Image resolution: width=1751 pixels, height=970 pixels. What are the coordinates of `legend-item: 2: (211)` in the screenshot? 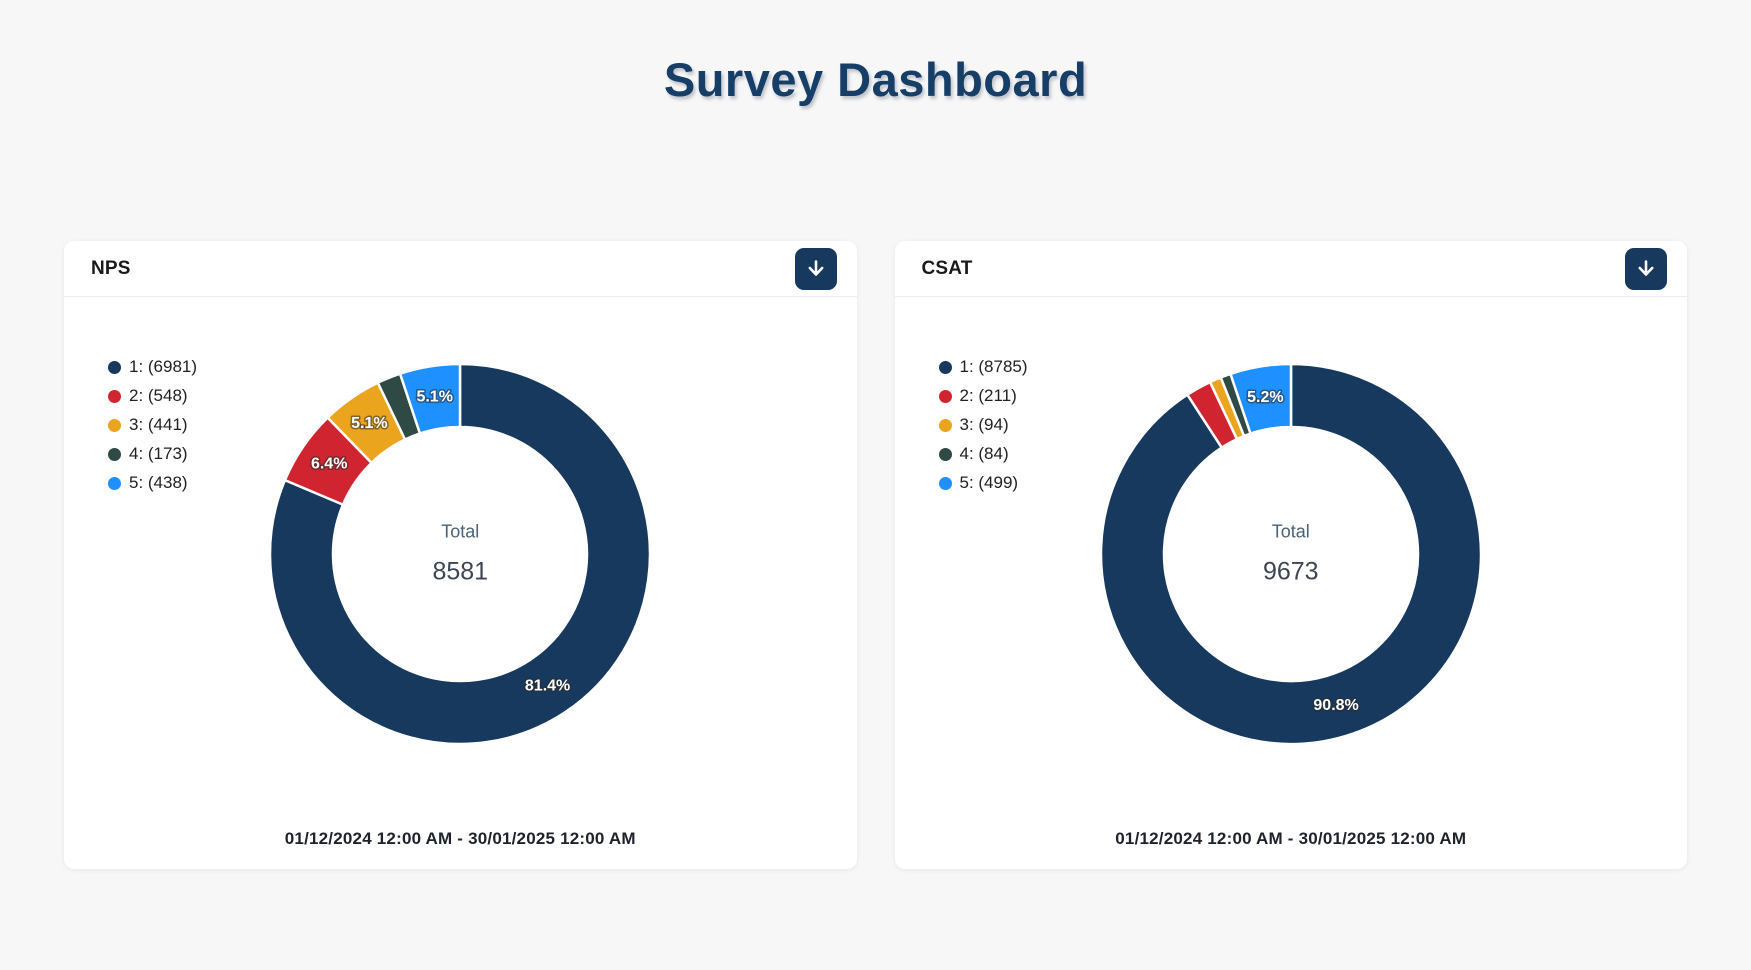 It's located at (983, 396).